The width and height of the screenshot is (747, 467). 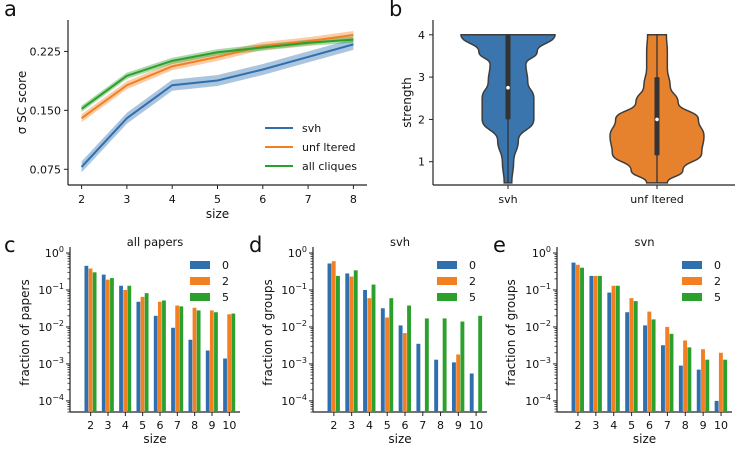 What do you see at coordinates (440, 425) in the screenshot?
I see `panel-d-xtick-label: 8` at bounding box center [440, 425].